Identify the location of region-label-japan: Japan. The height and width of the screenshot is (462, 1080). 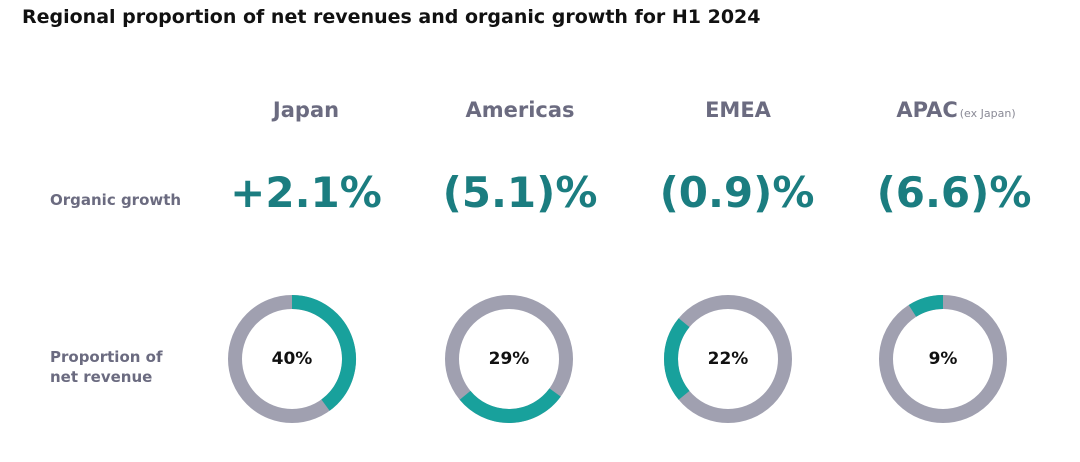
(306, 110).